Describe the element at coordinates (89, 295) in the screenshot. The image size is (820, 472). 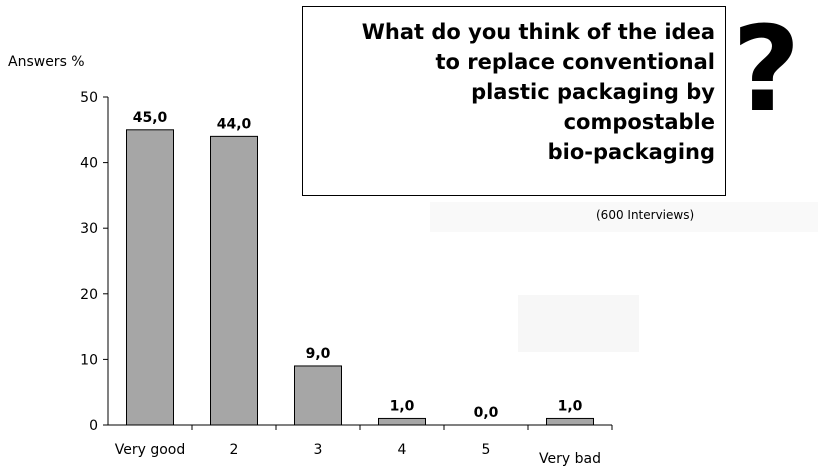
I see `y-tick-label: 20` at that location.